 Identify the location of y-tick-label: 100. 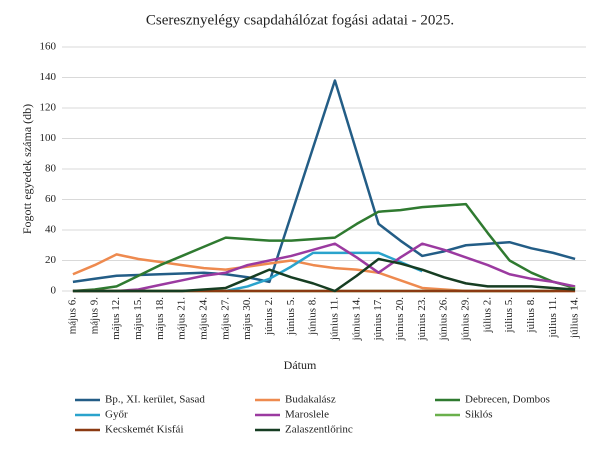
(48, 138).